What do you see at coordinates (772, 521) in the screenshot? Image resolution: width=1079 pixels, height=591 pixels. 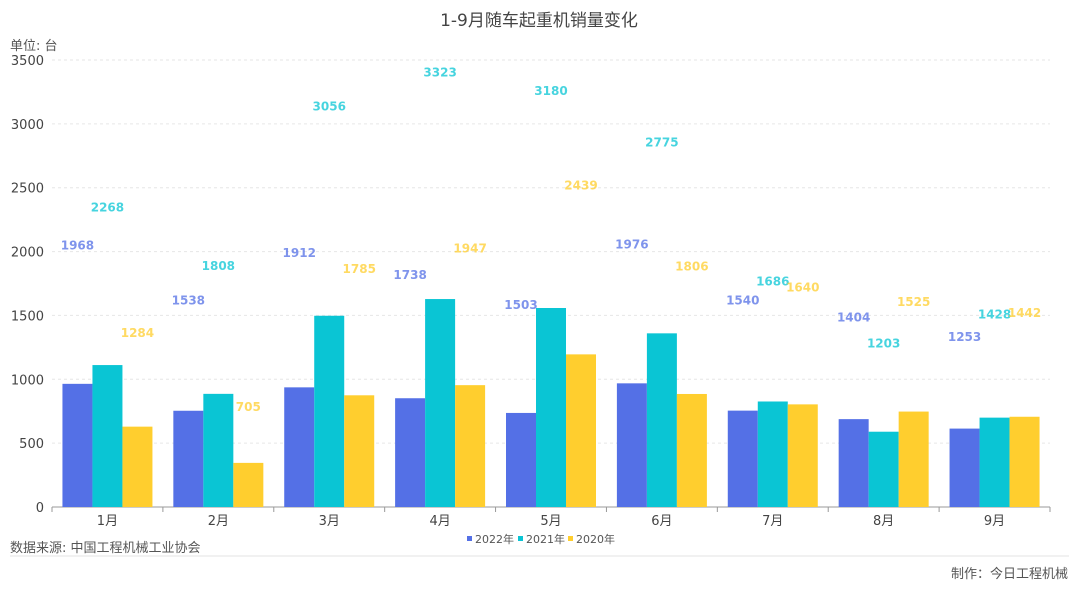 I see `x-tick-label: 7月` at bounding box center [772, 521].